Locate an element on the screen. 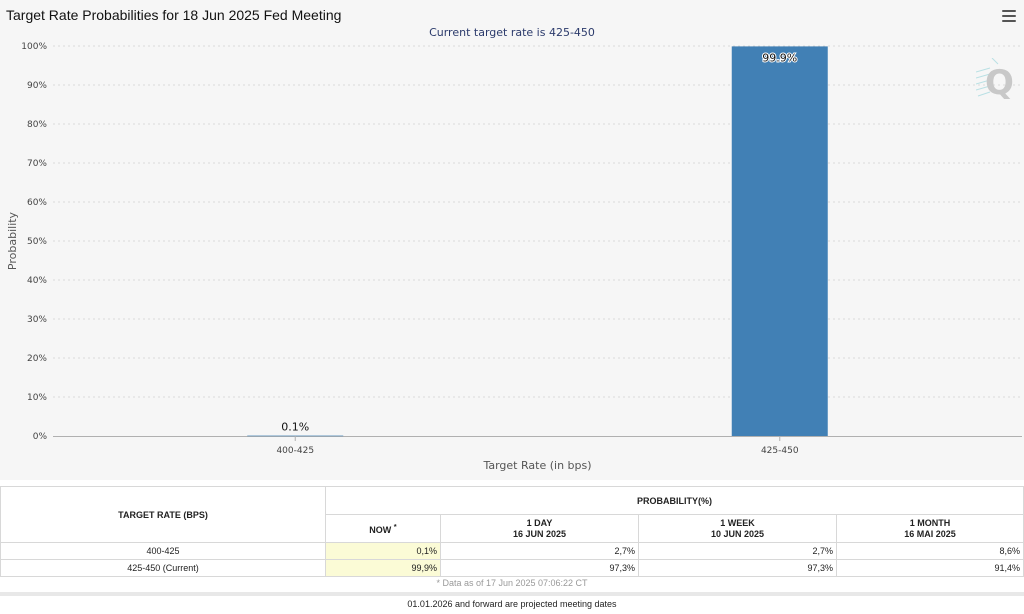  hamburger-menu-icon is located at coordinates (1009, 16).